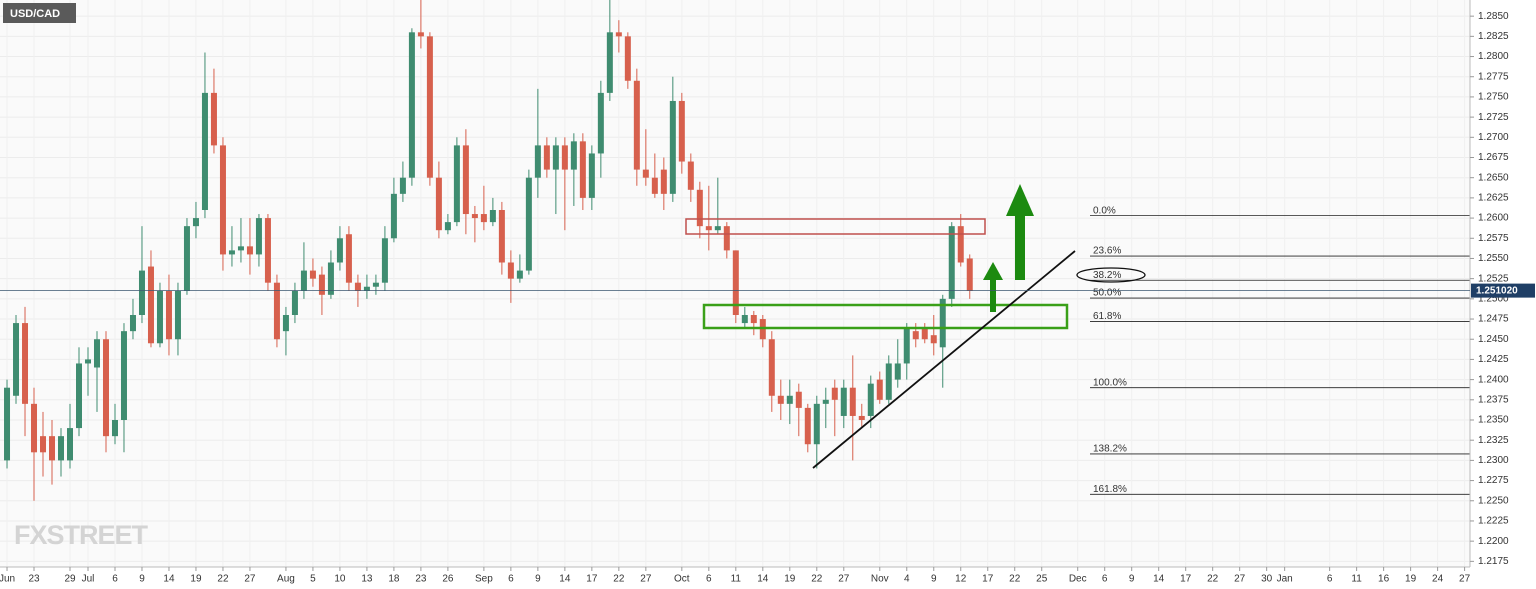 This screenshot has height=589, width=1536. What do you see at coordinates (1497, 291) in the screenshot?
I see `last-price-label: 1.251020` at bounding box center [1497, 291].